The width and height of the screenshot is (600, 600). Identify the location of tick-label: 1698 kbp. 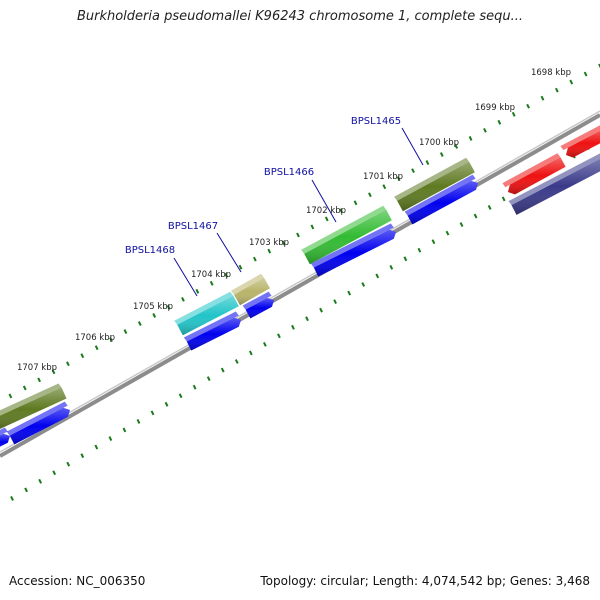
(551, 73).